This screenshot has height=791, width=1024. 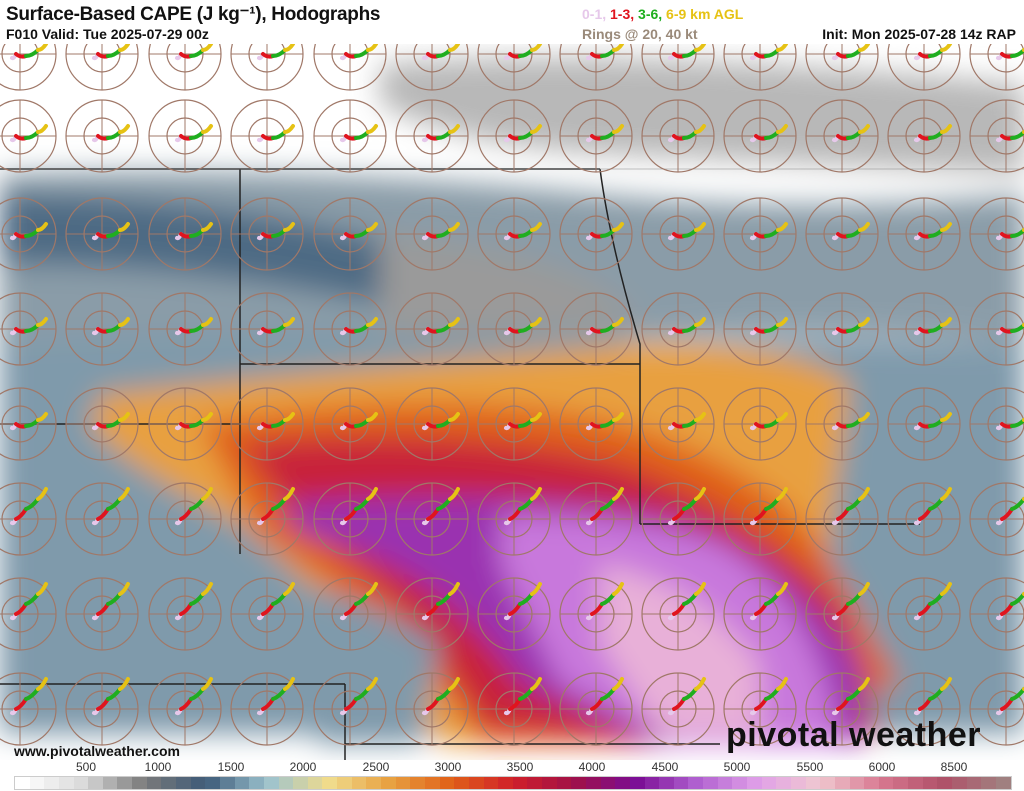 I want to click on valid-time: F010 Valid: Tue 2025-07-29 00z, so click(x=107, y=34).